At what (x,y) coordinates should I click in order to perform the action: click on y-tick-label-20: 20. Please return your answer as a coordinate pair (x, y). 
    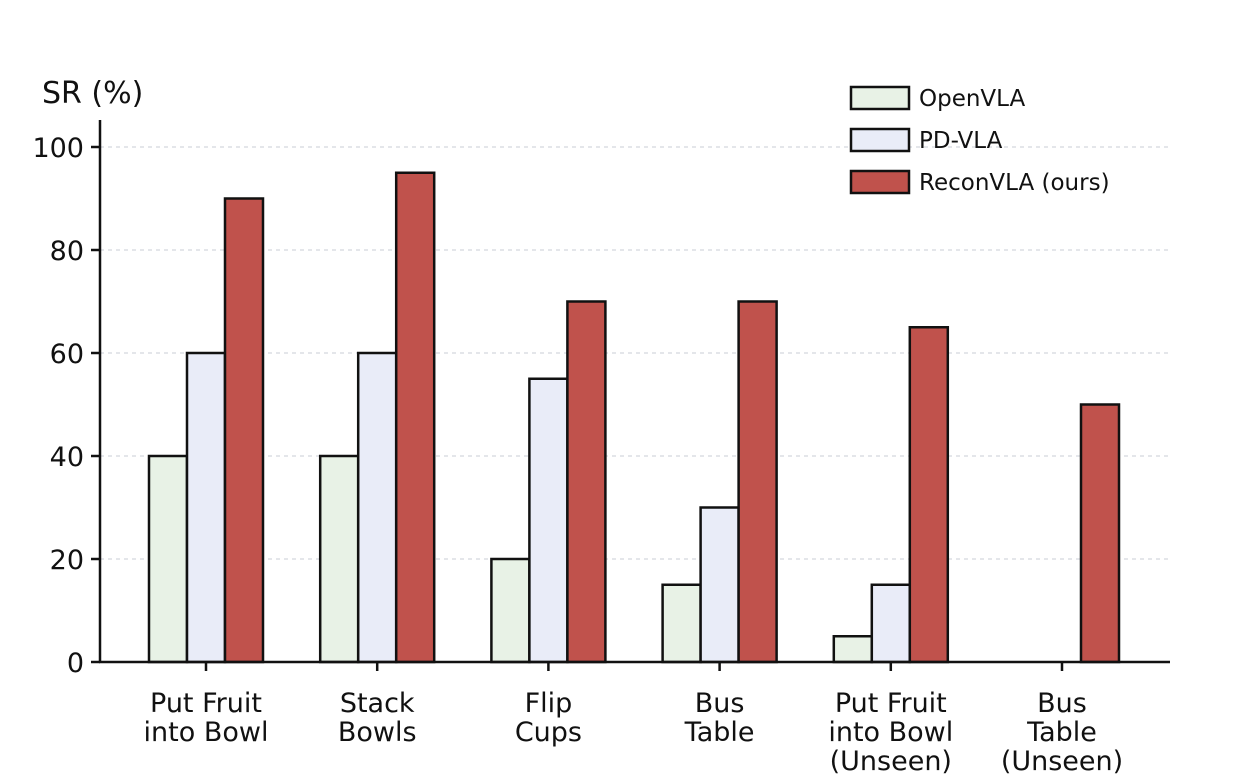
    Looking at the image, I should click on (67, 560).